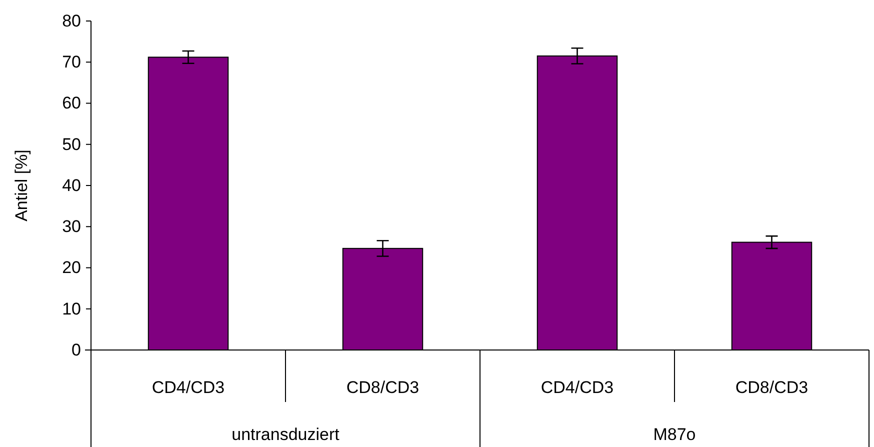 This screenshot has width=874, height=447. Describe the element at coordinates (21, 186) in the screenshot. I see `y-axis-title: Antiel [%]` at that location.